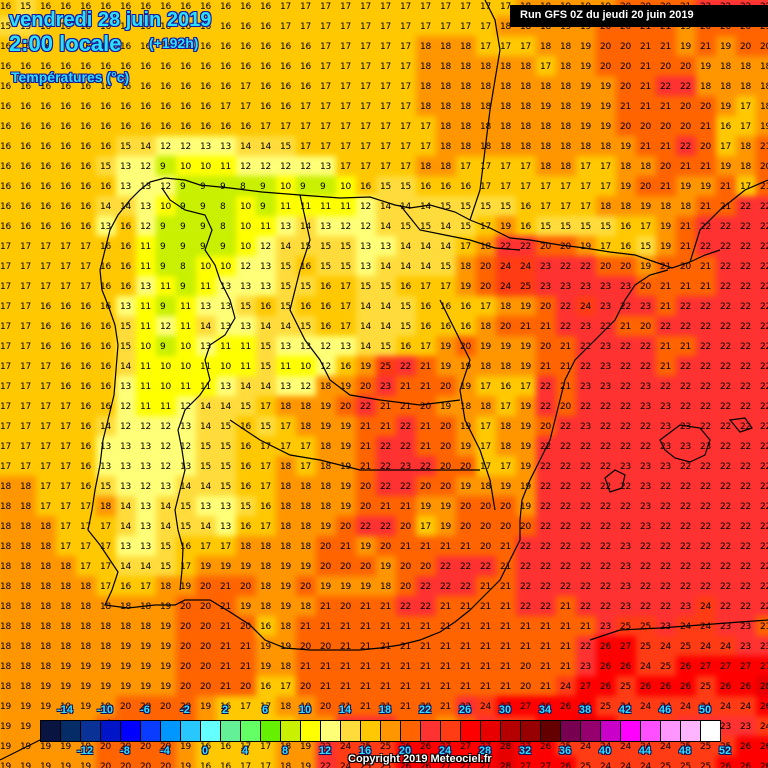 The image size is (768, 768). What do you see at coordinates (266, 247) in the screenshot?
I see `temperature-value: 12` at bounding box center [266, 247].